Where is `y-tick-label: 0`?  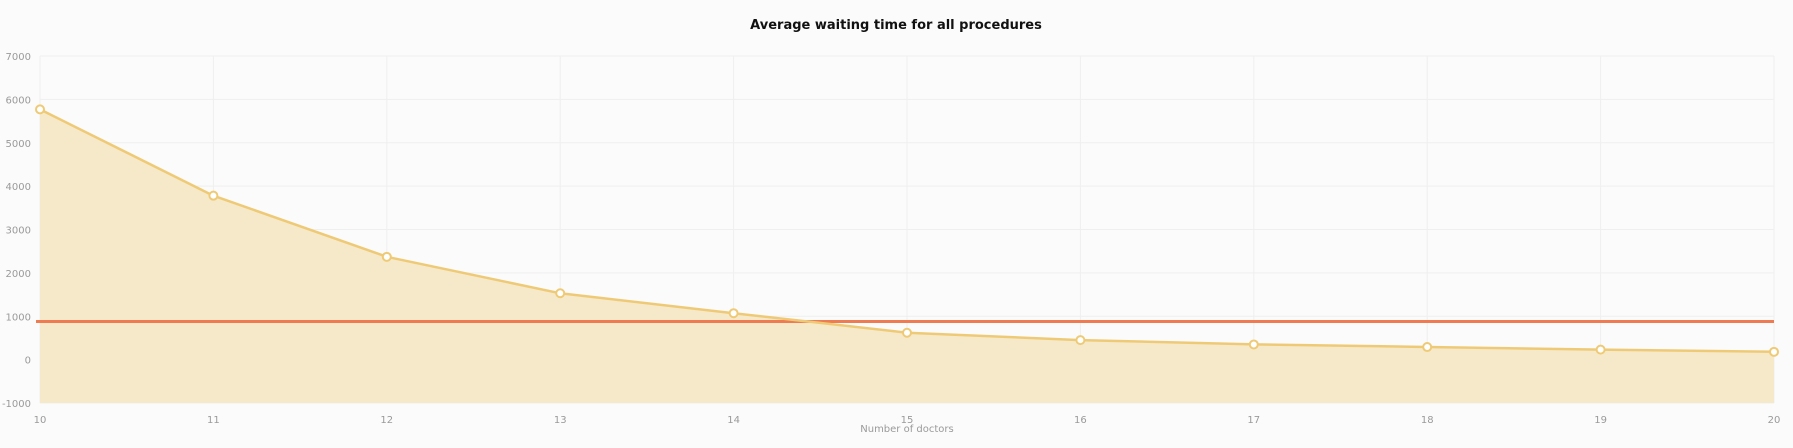
y-tick-label: 0 is located at coordinates (28, 361).